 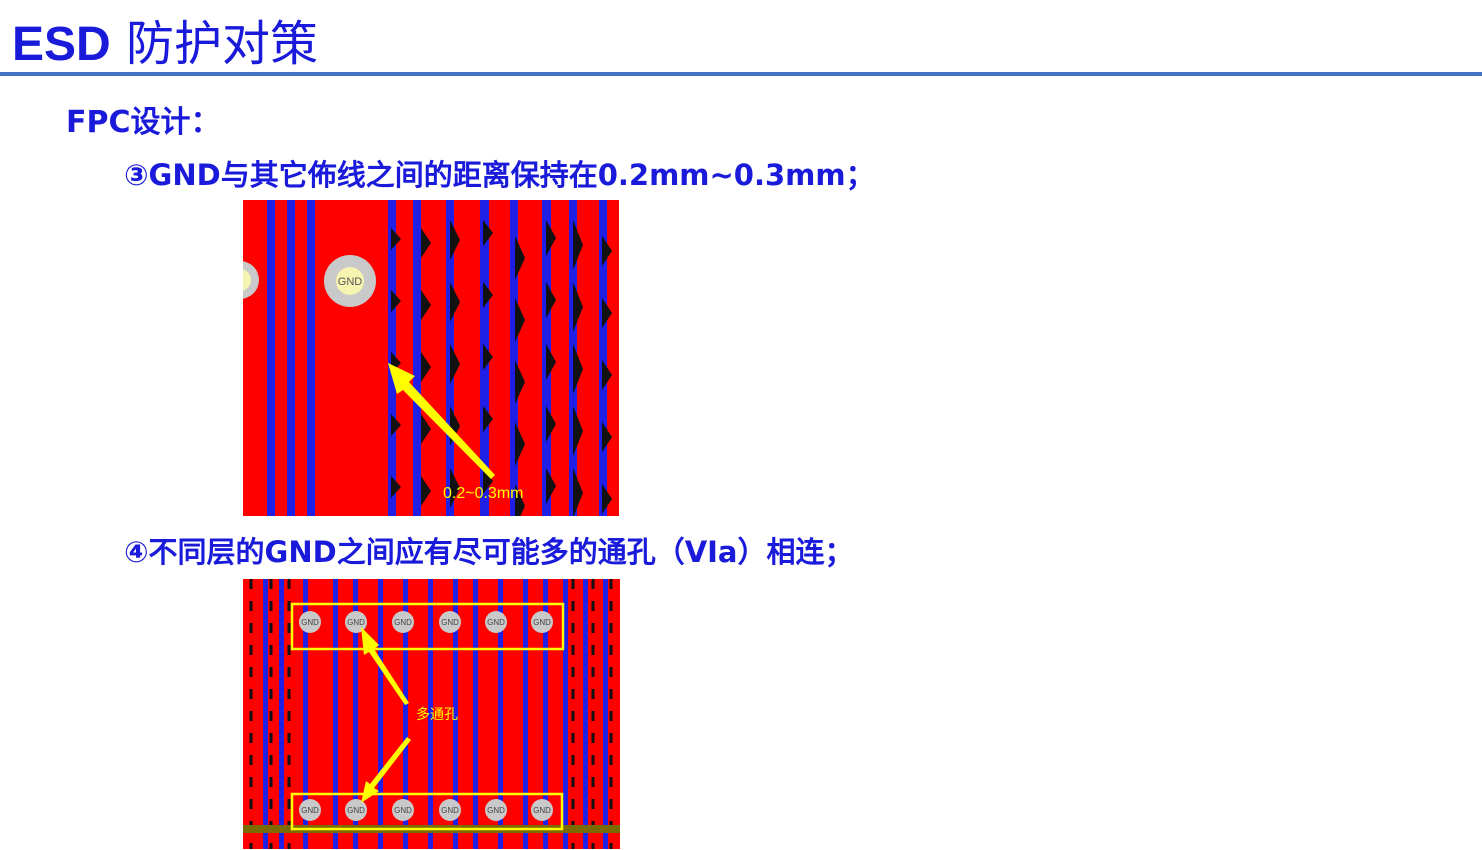 What do you see at coordinates (385, 666) in the screenshot?
I see `via-arrow-top` at bounding box center [385, 666].